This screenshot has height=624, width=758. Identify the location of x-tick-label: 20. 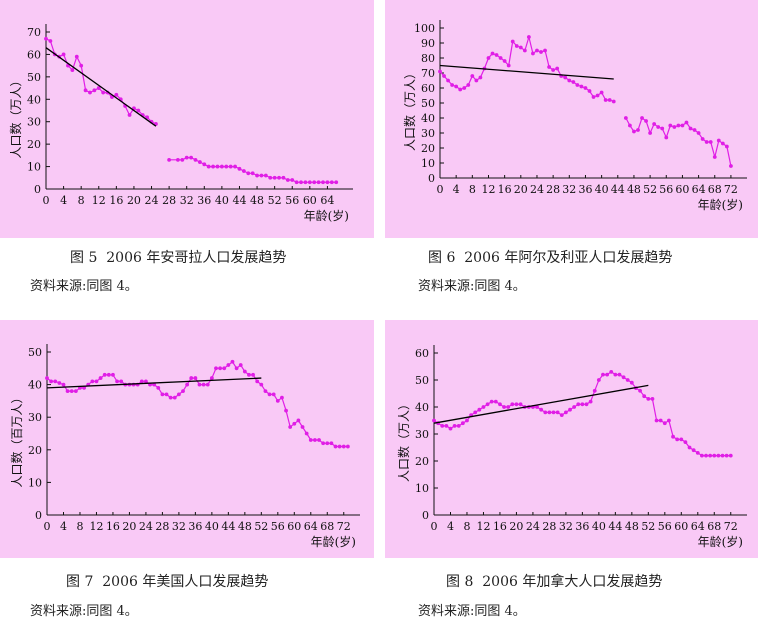
(516, 526).